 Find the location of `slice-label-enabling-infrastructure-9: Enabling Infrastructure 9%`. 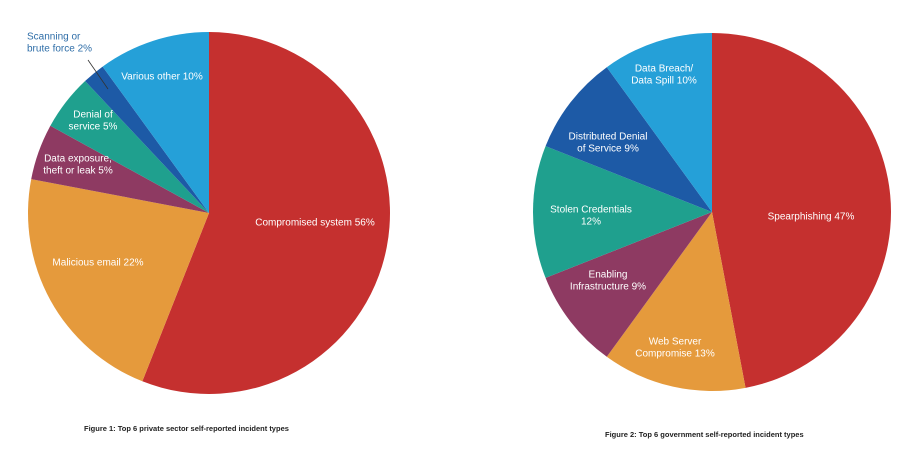

slice-label-enabling-infrastructure-9: Enabling Infrastructure 9% is located at coordinates (608, 281).